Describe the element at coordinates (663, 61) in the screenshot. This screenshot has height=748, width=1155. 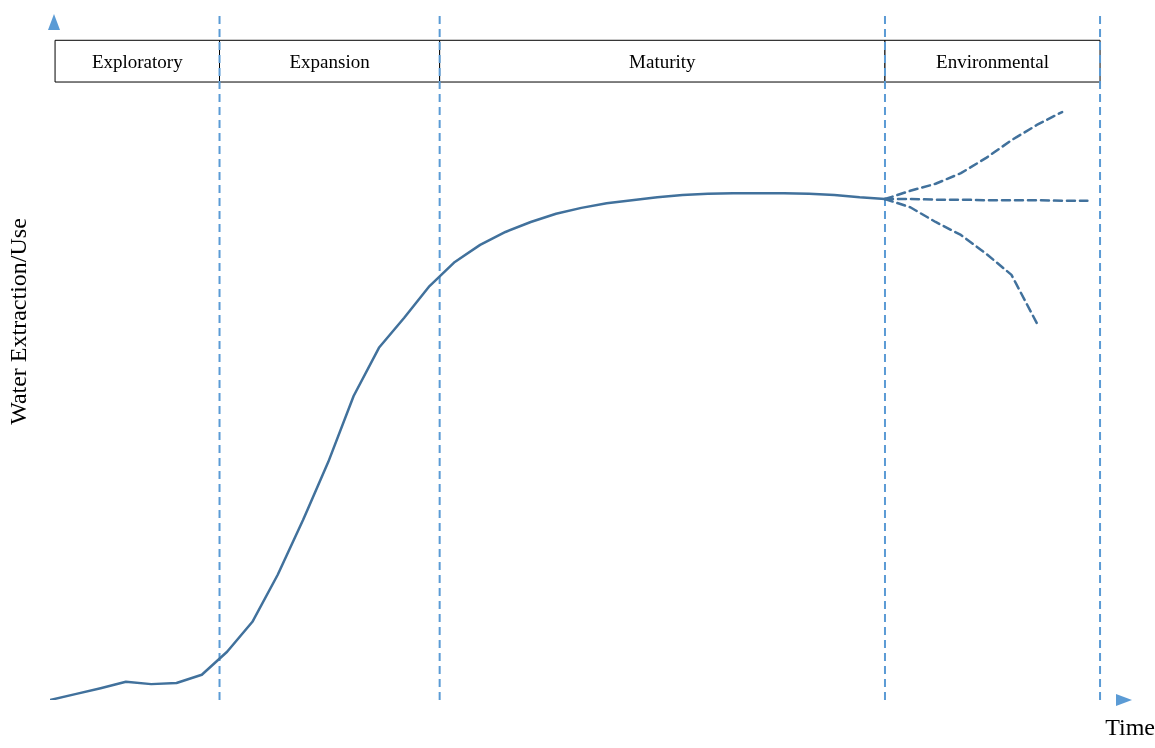
I see `text: Maturity` at that location.